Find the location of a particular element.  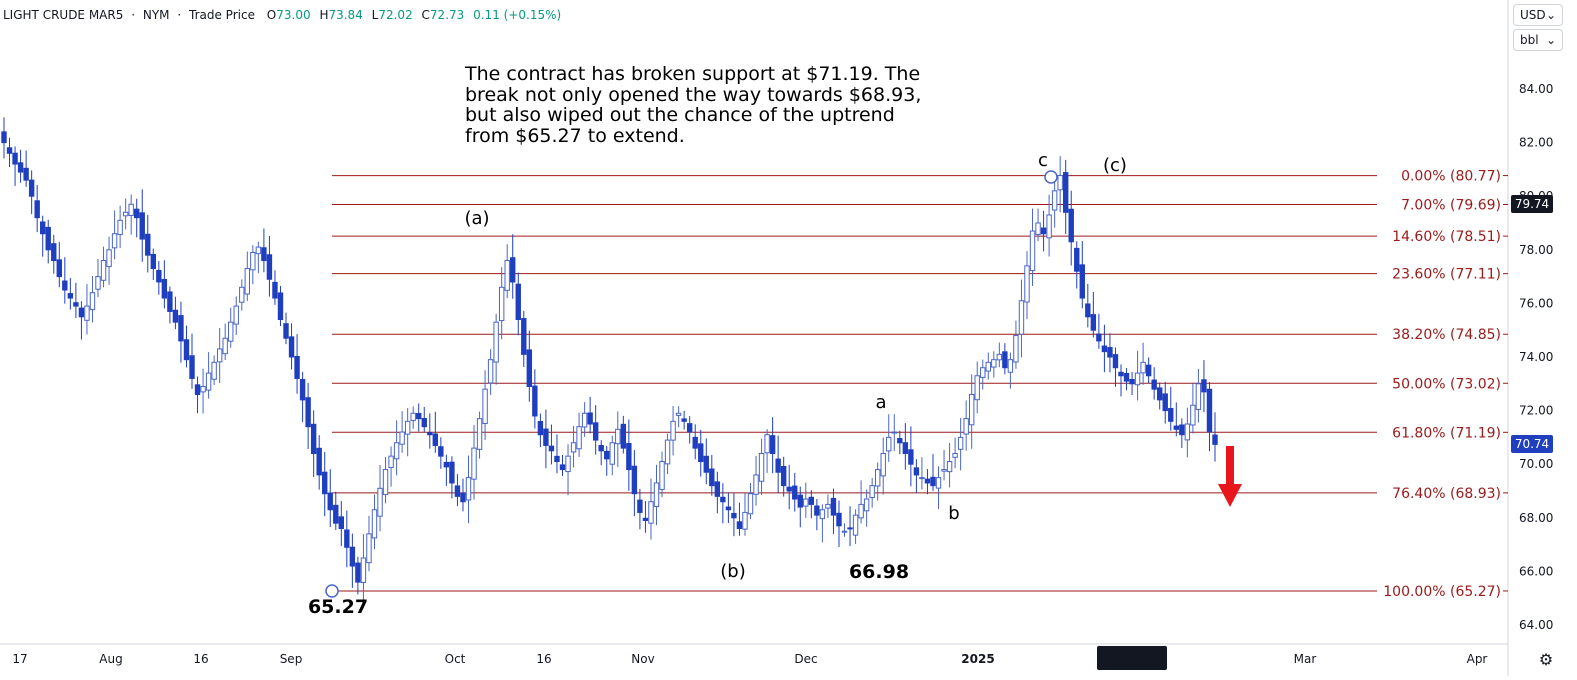

header-sep-2: · is located at coordinates (179, 15).